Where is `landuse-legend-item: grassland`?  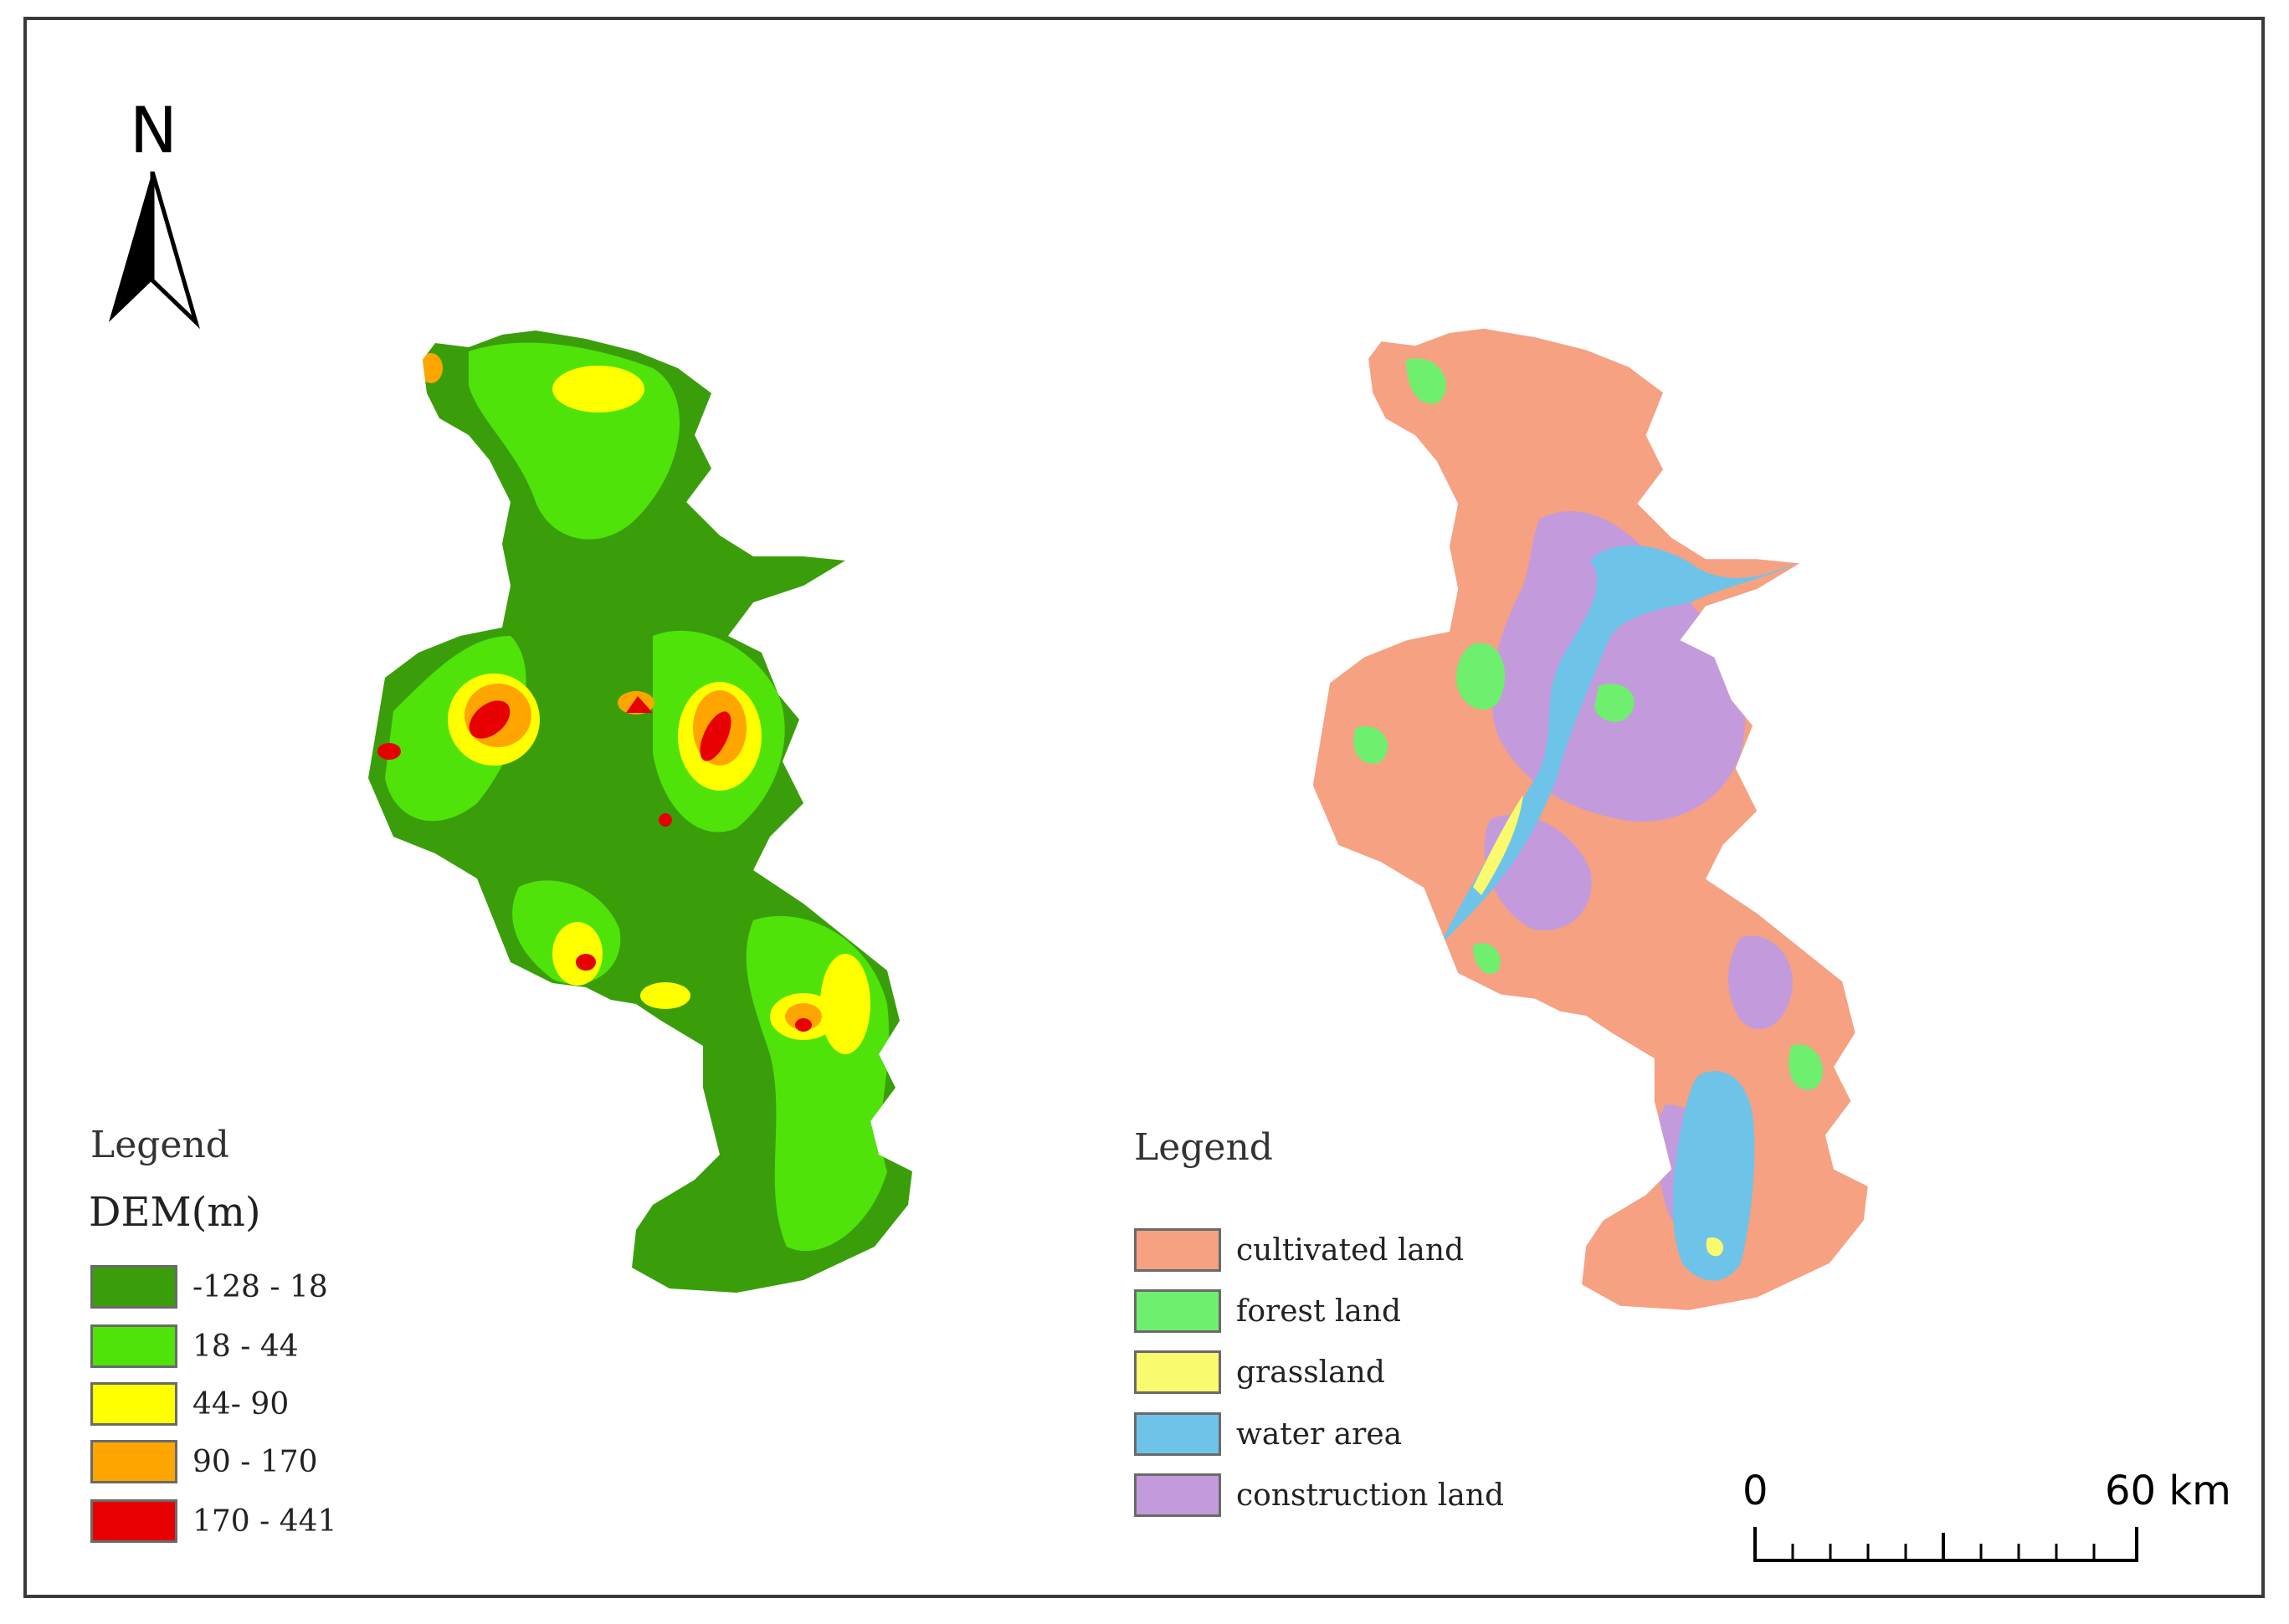 landuse-legend-item: grassland is located at coordinates (1259, 1372).